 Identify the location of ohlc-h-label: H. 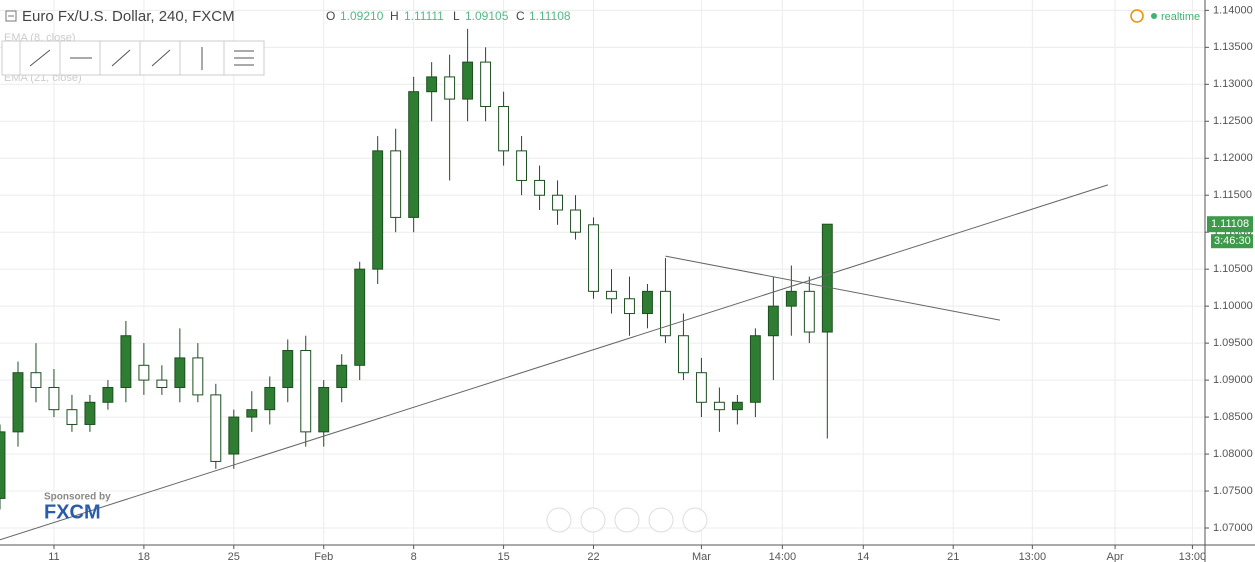
(394, 16).